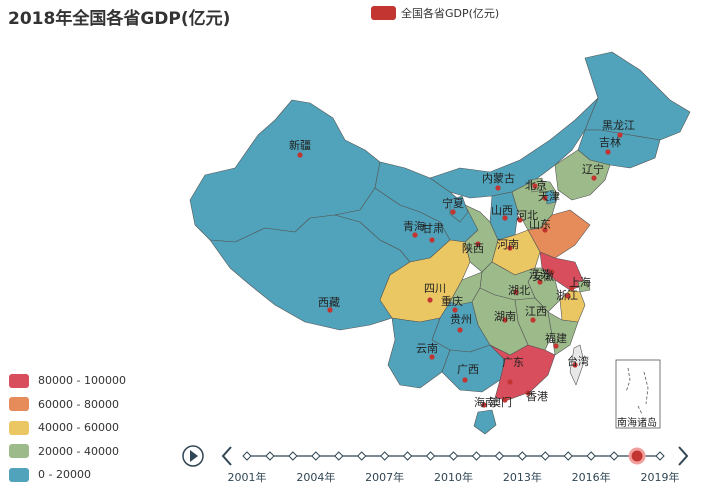  Describe the element at coordinates (485, 422) in the screenshot. I see `region-hainan` at that location.